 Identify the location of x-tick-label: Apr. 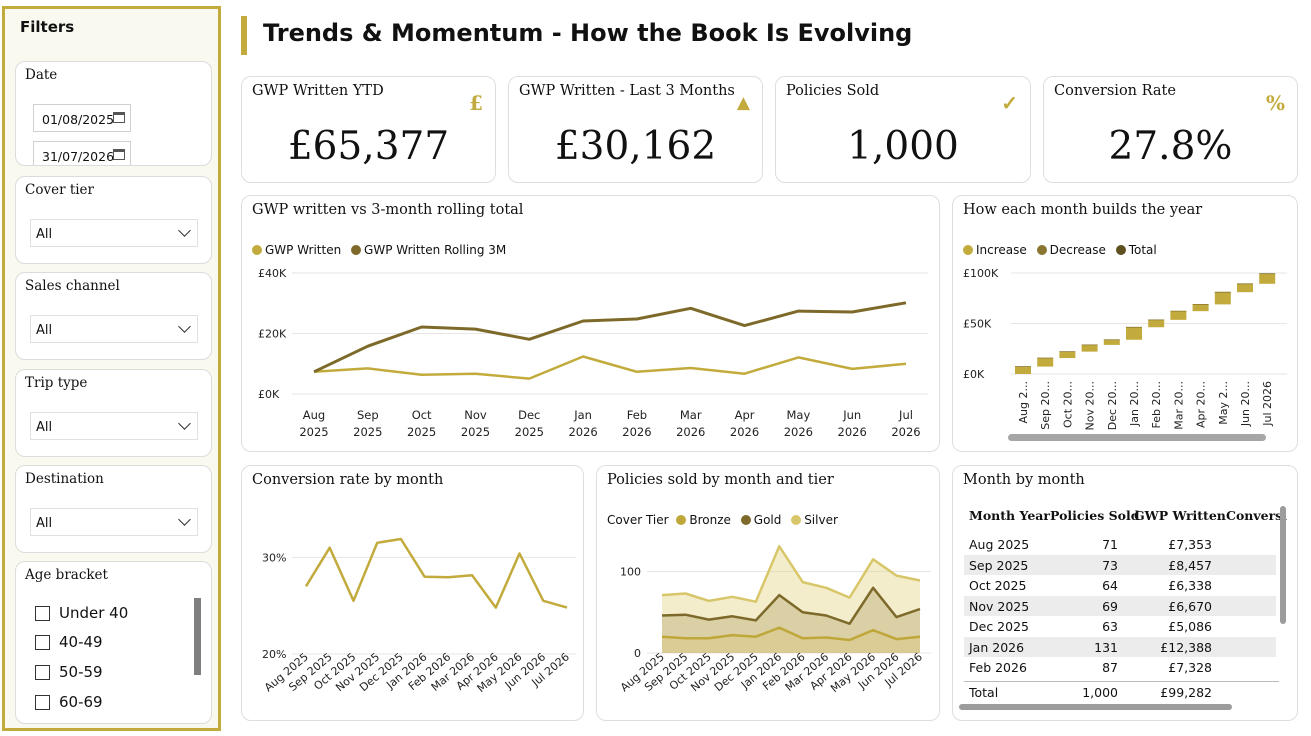
(745, 415).